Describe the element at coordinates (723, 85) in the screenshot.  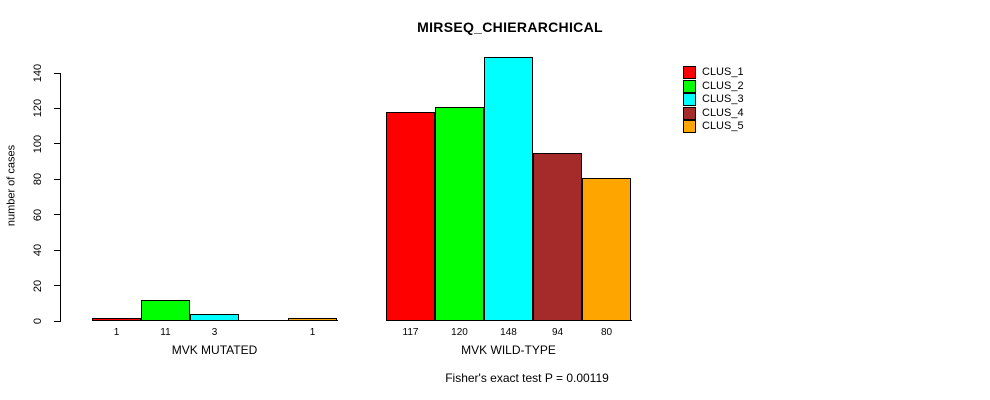
I see `legend-label: CLUS_2` at that location.